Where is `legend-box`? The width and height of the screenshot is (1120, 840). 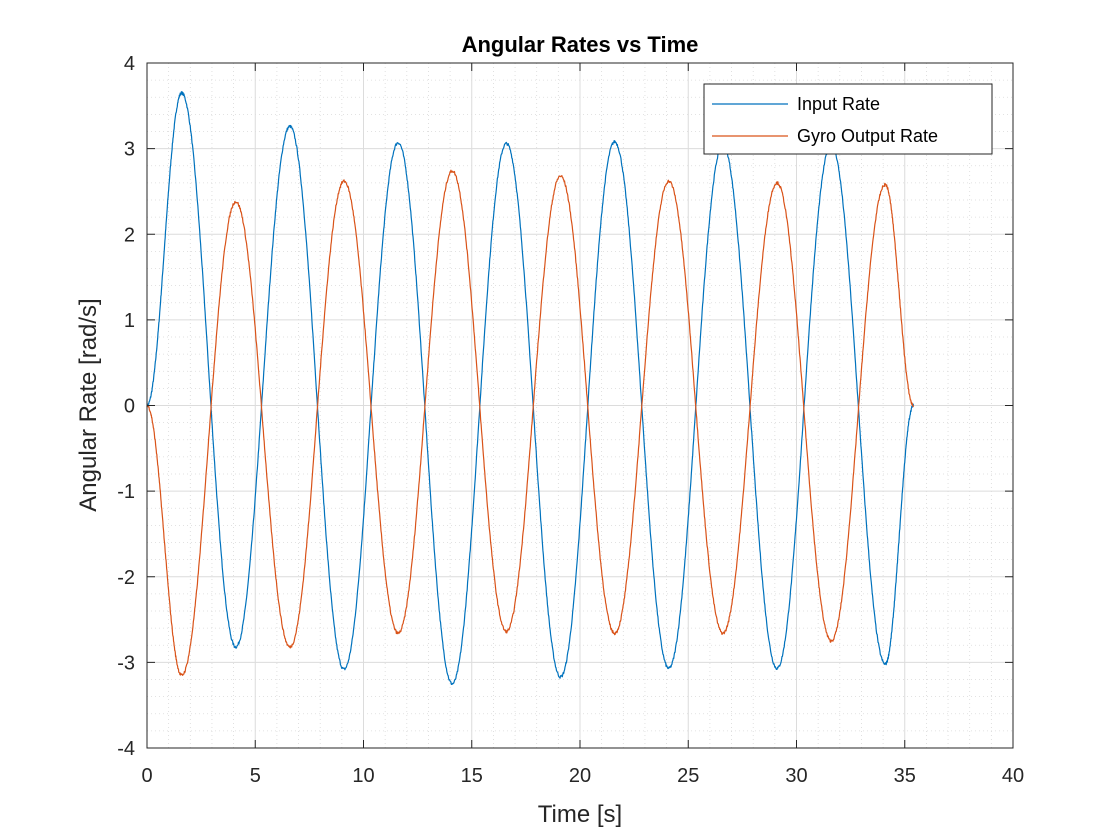
legend-box is located at coordinates (848, 119).